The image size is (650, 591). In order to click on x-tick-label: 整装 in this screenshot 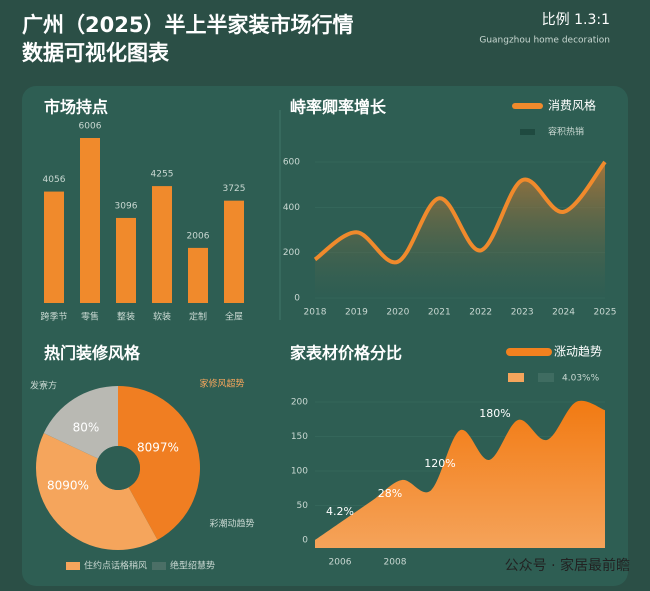, I will do `click(126, 317)`.